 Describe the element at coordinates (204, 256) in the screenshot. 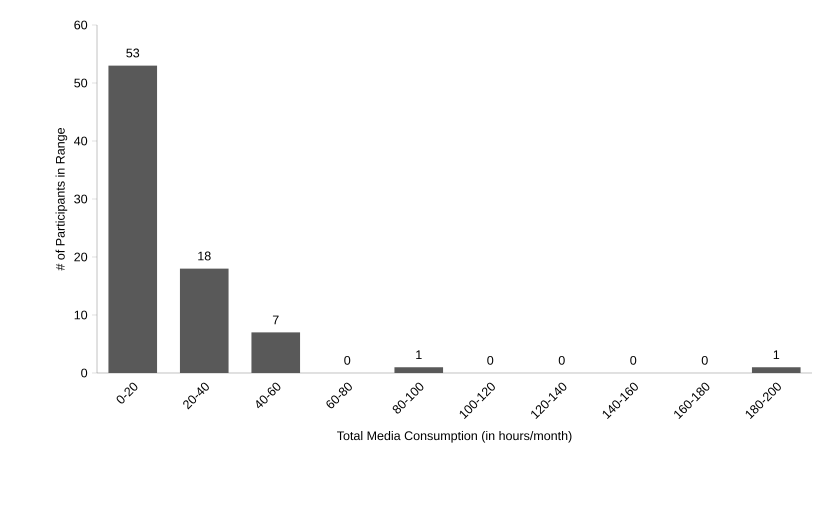

I see `data-label: 18` at that location.